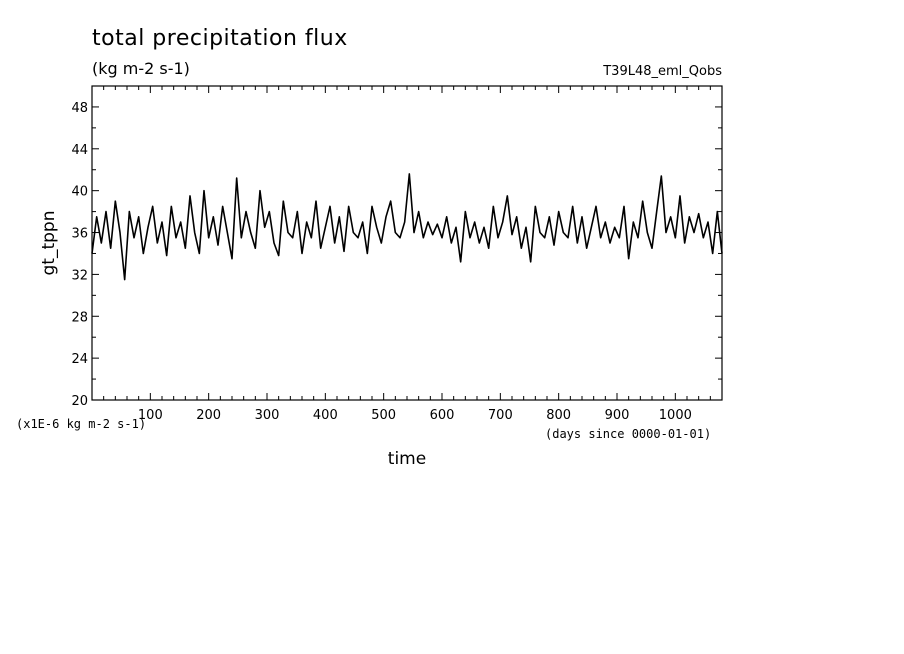  Describe the element at coordinates (442, 415) in the screenshot. I see `x-tick-label: 600` at that location.